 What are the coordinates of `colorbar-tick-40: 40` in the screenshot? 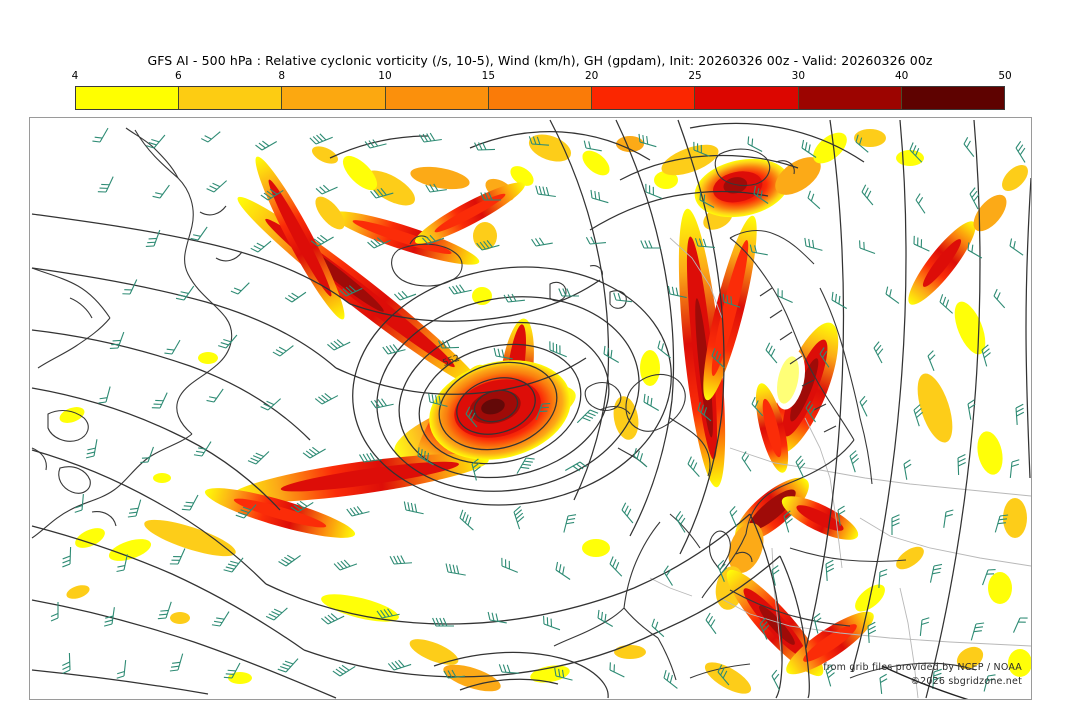 It's located at (901, 76).